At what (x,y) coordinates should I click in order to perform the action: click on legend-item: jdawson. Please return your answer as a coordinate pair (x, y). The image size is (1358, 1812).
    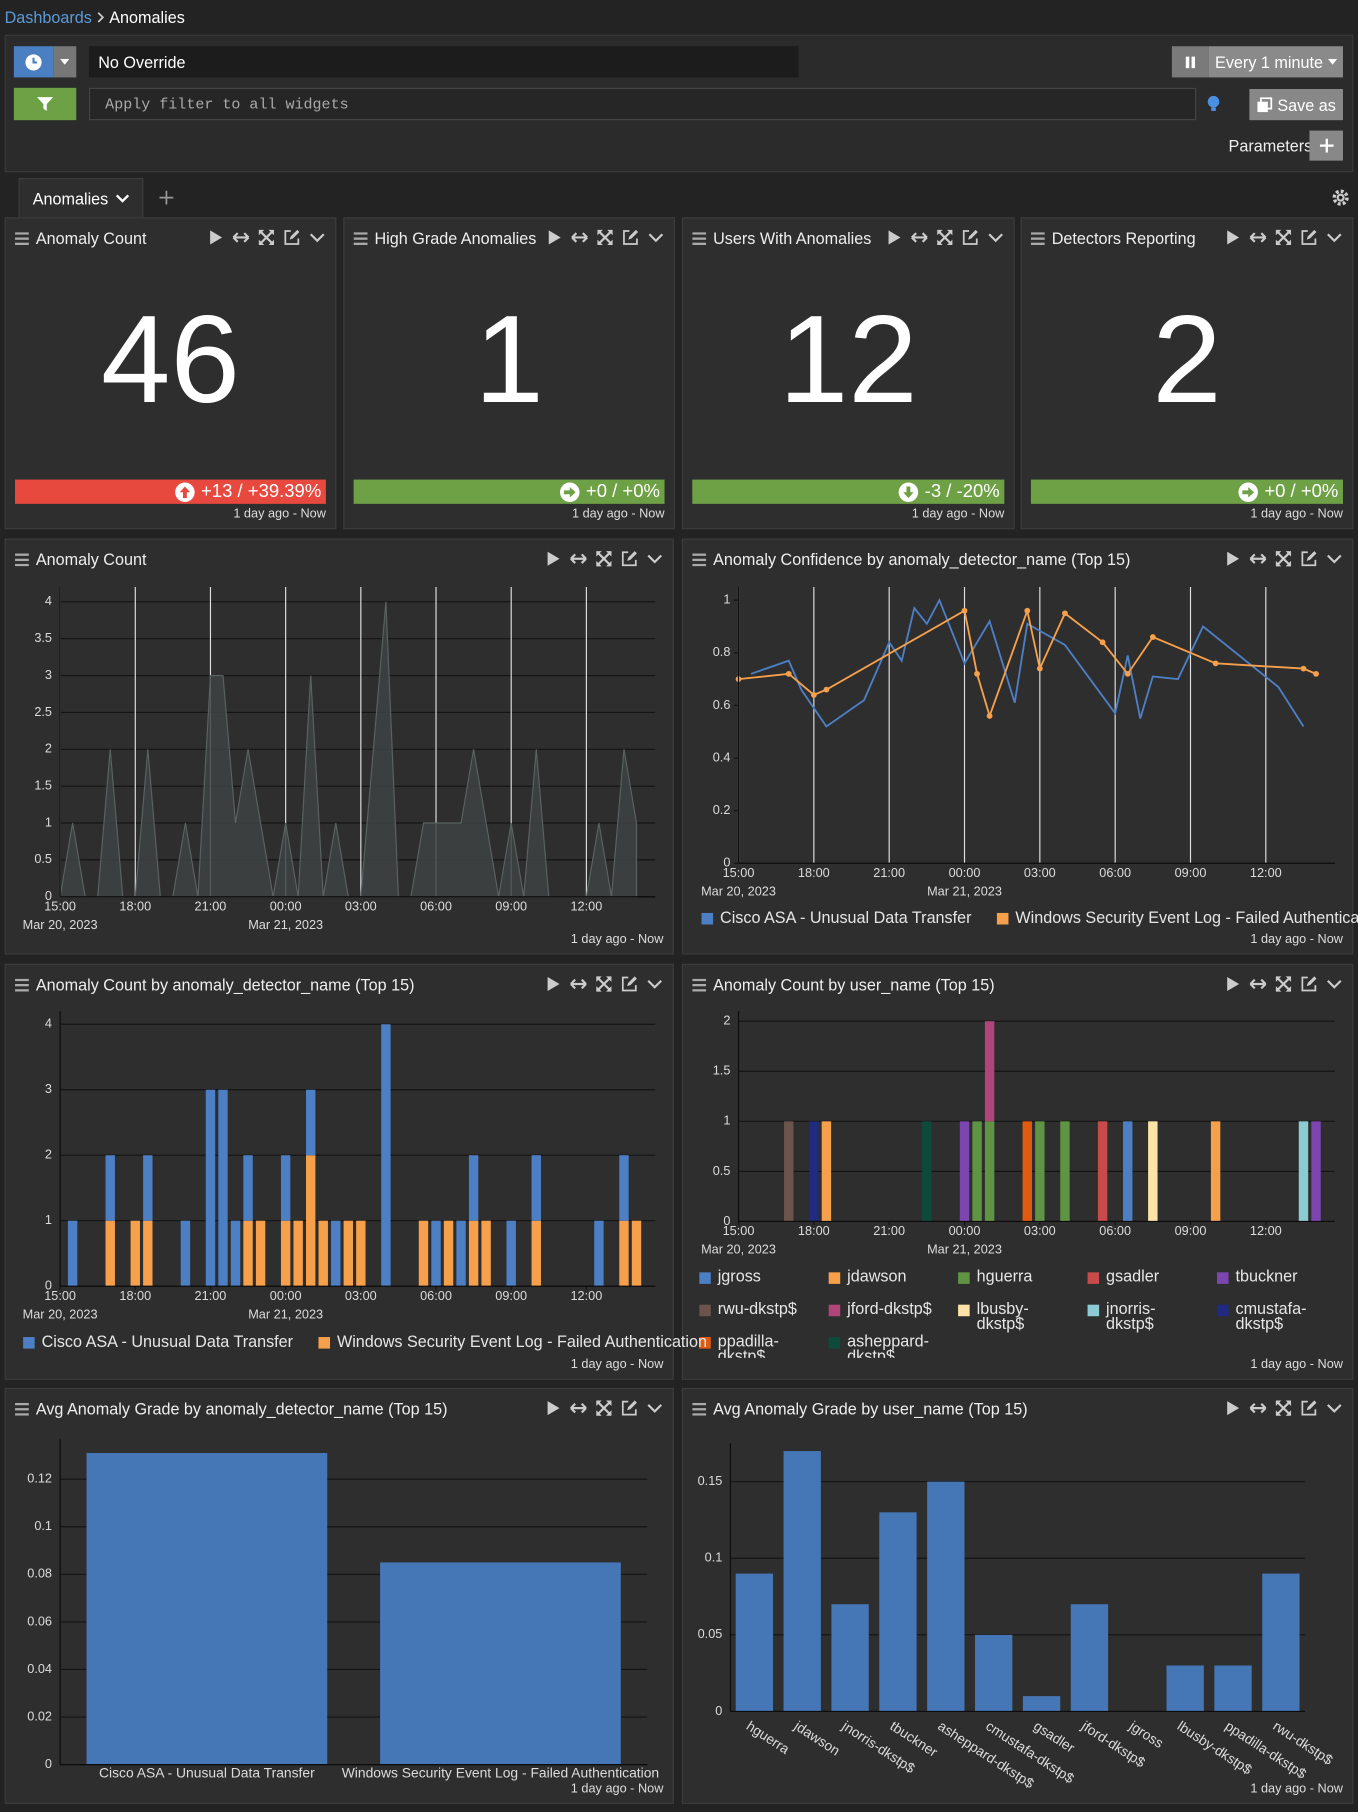
    Looking at the image, I should click on (893, 1283).